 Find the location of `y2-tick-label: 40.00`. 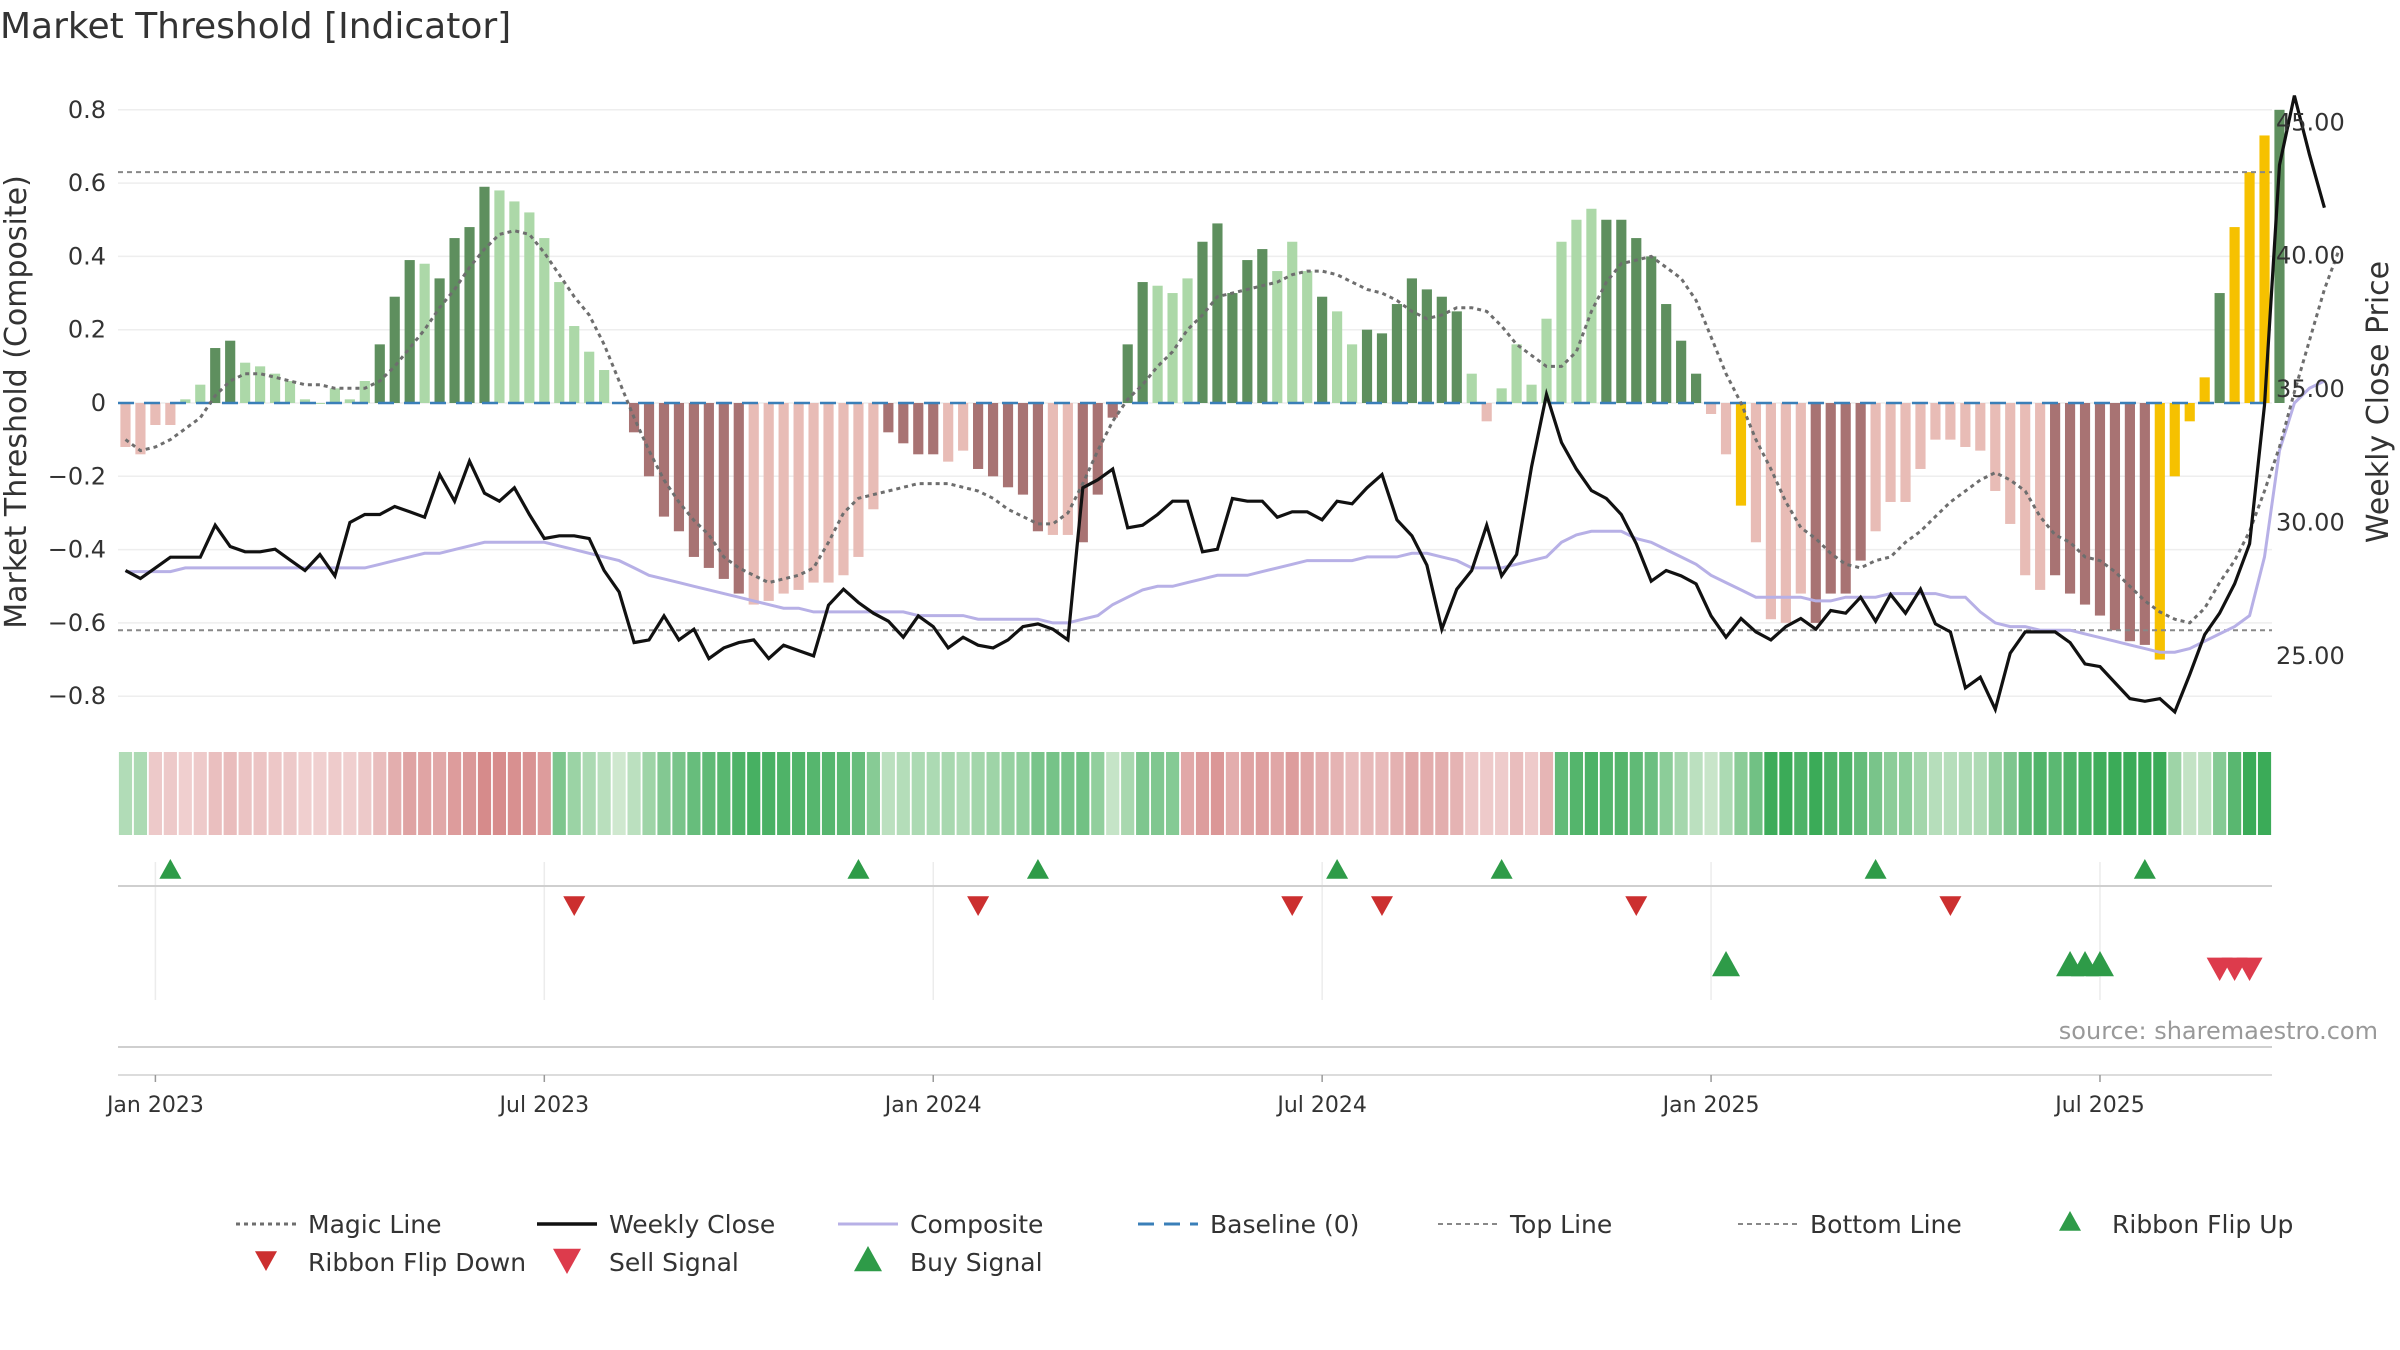

y2-tick-label: 40.00 is located at coordinates (2310, 256).